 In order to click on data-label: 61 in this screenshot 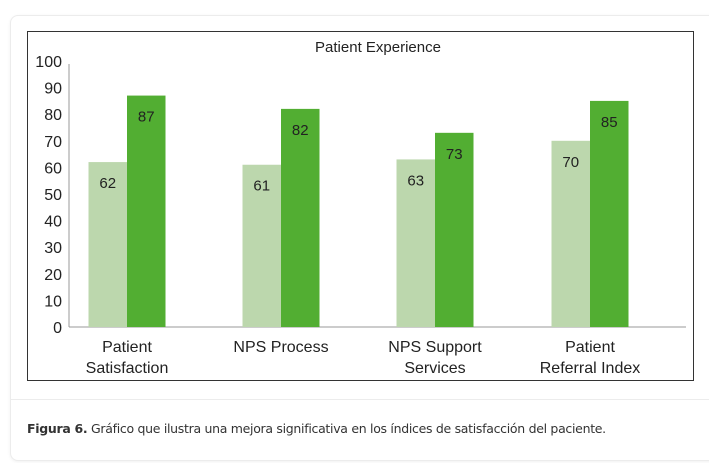, I will do `click(261, 186)`.